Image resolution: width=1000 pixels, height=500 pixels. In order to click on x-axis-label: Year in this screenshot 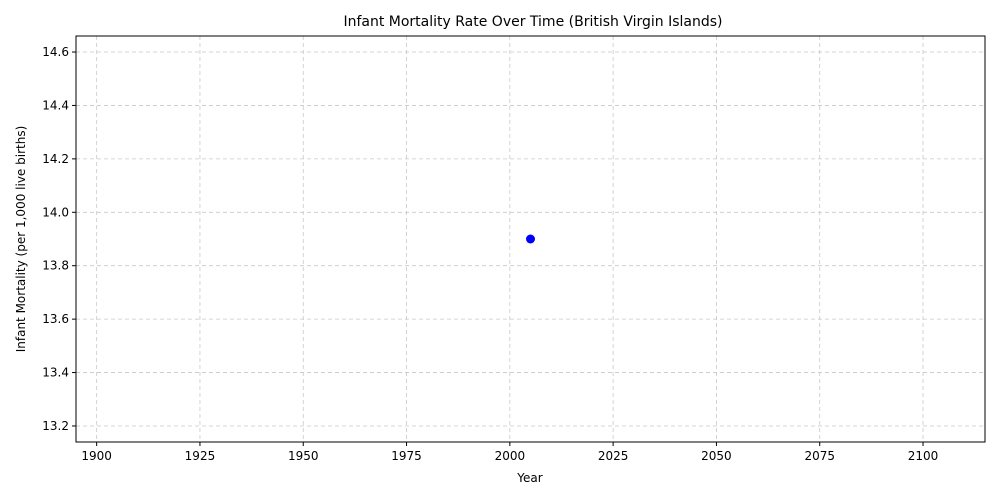, I will do `click(529, 478)`.